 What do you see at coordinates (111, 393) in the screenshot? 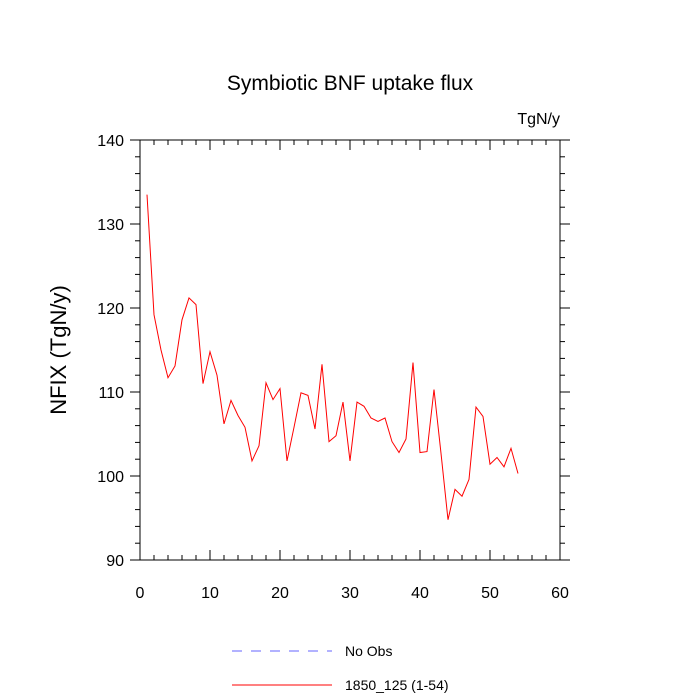
I see `y-tick-label: 110` at bounding box center [111, 393].